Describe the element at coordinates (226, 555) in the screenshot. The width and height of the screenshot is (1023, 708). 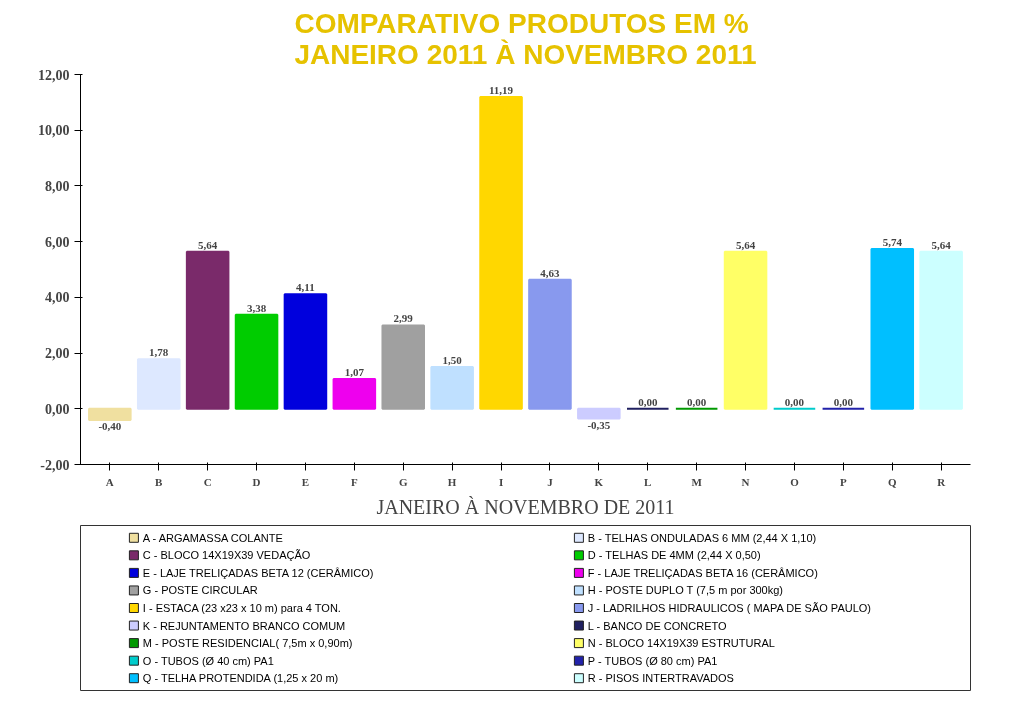
I see `legend-label: C - BLOCO 14X19X39 VEDAÇÃO` at that location.